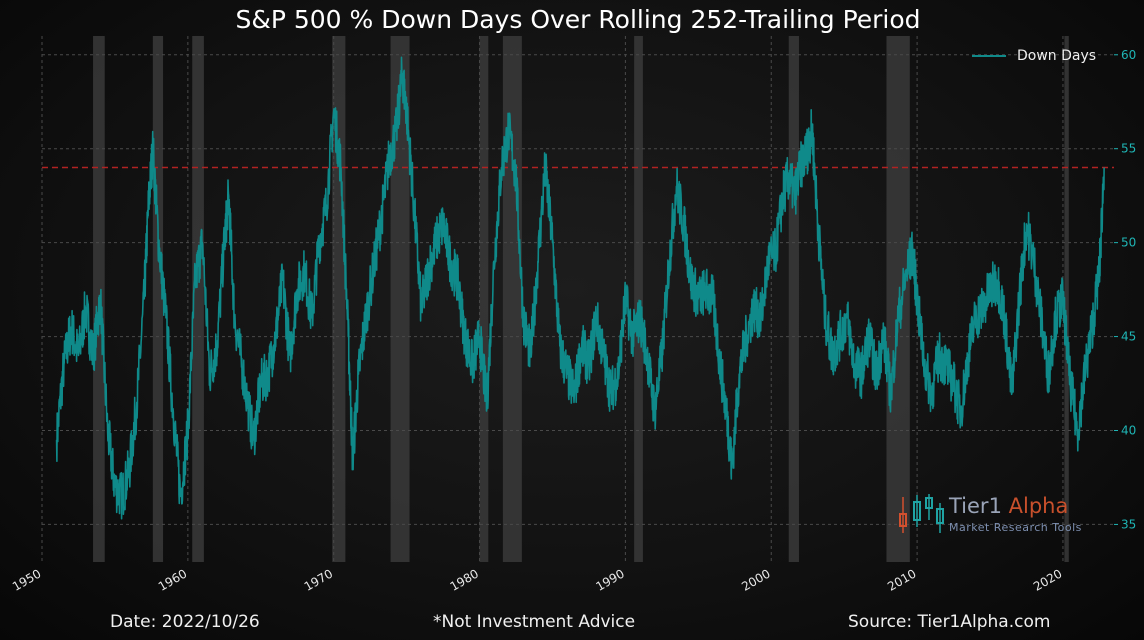  I want to click on logo-wordmark: Tier1 Alpha, so click(1008, 506).